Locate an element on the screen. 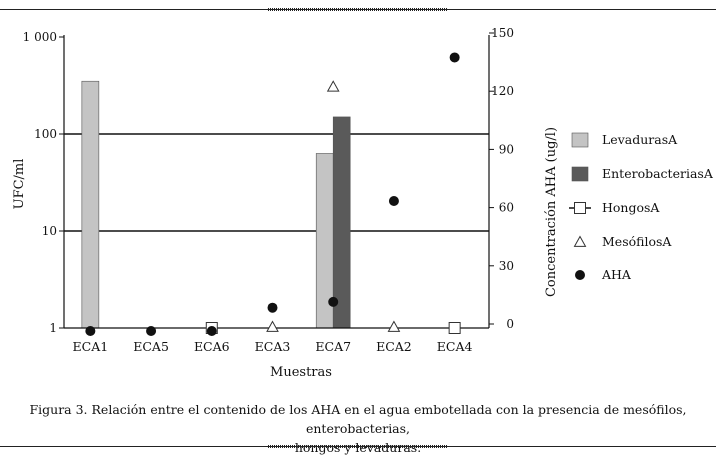 The height and width of the screenshot is (461, 716). marker-mesofilos-eca3 is located at coordinates (272, 326).